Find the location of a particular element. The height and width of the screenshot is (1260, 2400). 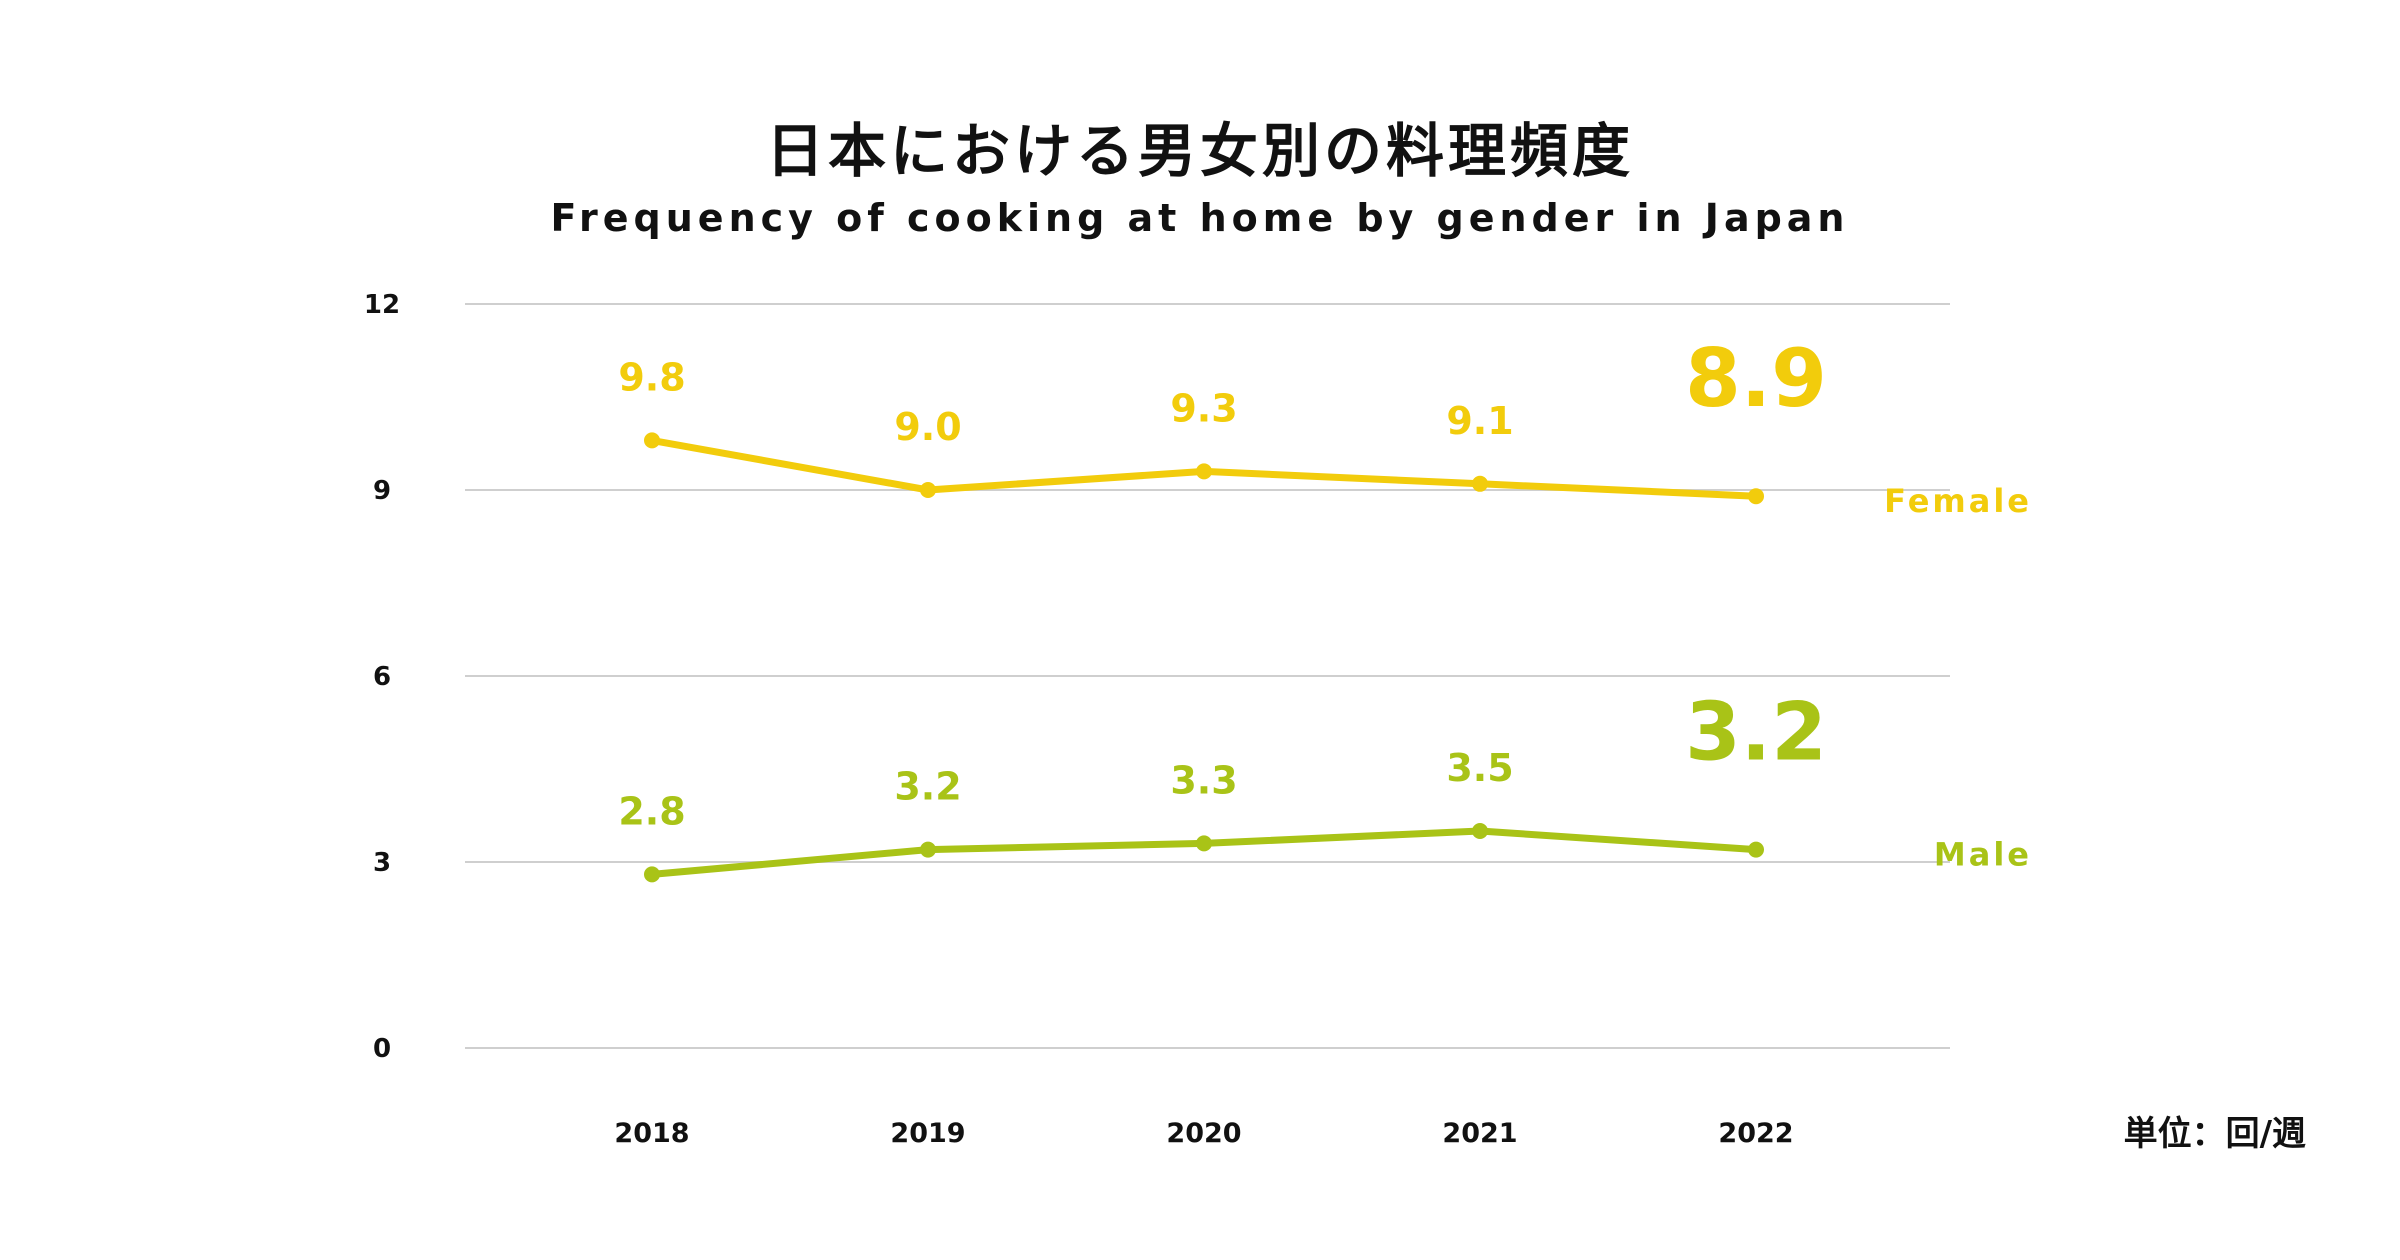

x-tick-label: 2018 is located at coordinates (651, 1133).